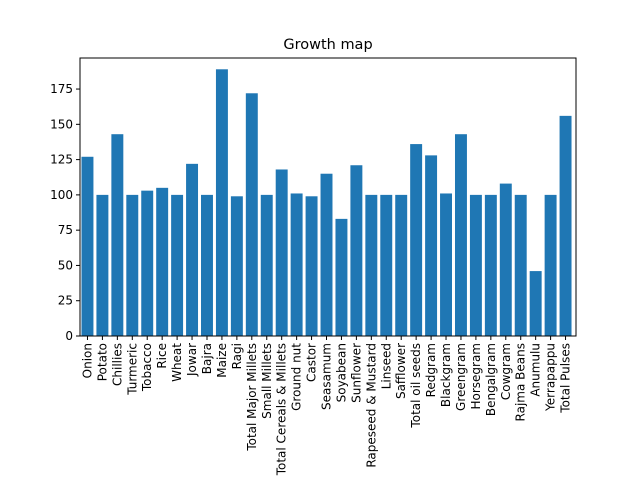  Describe the element at coordinates (65, 230) in the screenshot. I see `y-tick-label: 75` at that location.